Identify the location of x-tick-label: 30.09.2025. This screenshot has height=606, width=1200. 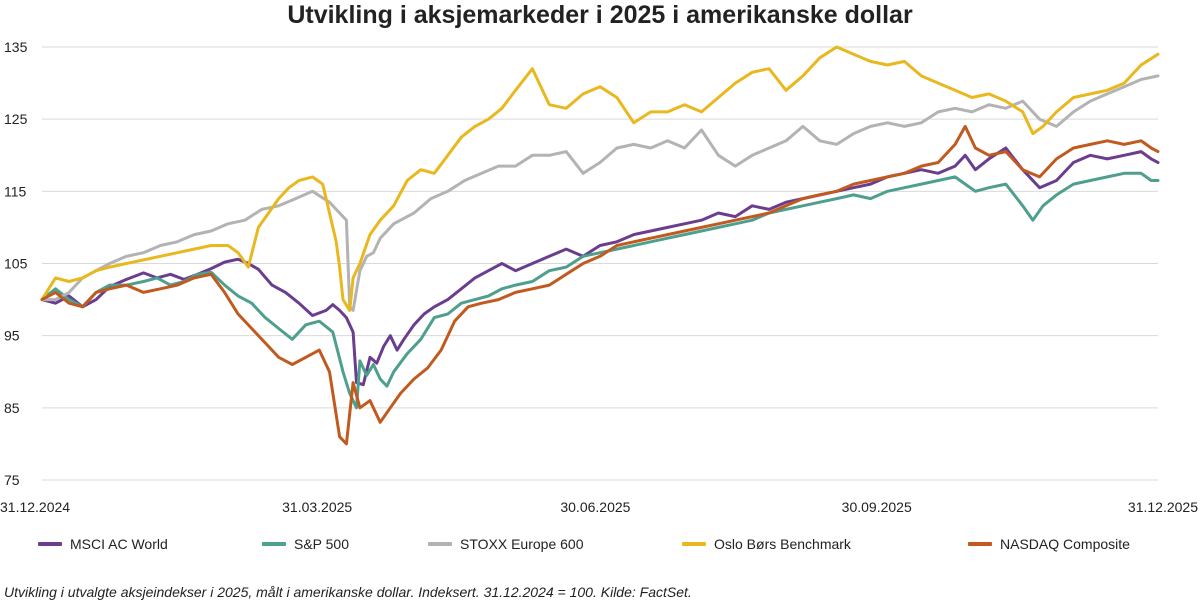
(877, 507).